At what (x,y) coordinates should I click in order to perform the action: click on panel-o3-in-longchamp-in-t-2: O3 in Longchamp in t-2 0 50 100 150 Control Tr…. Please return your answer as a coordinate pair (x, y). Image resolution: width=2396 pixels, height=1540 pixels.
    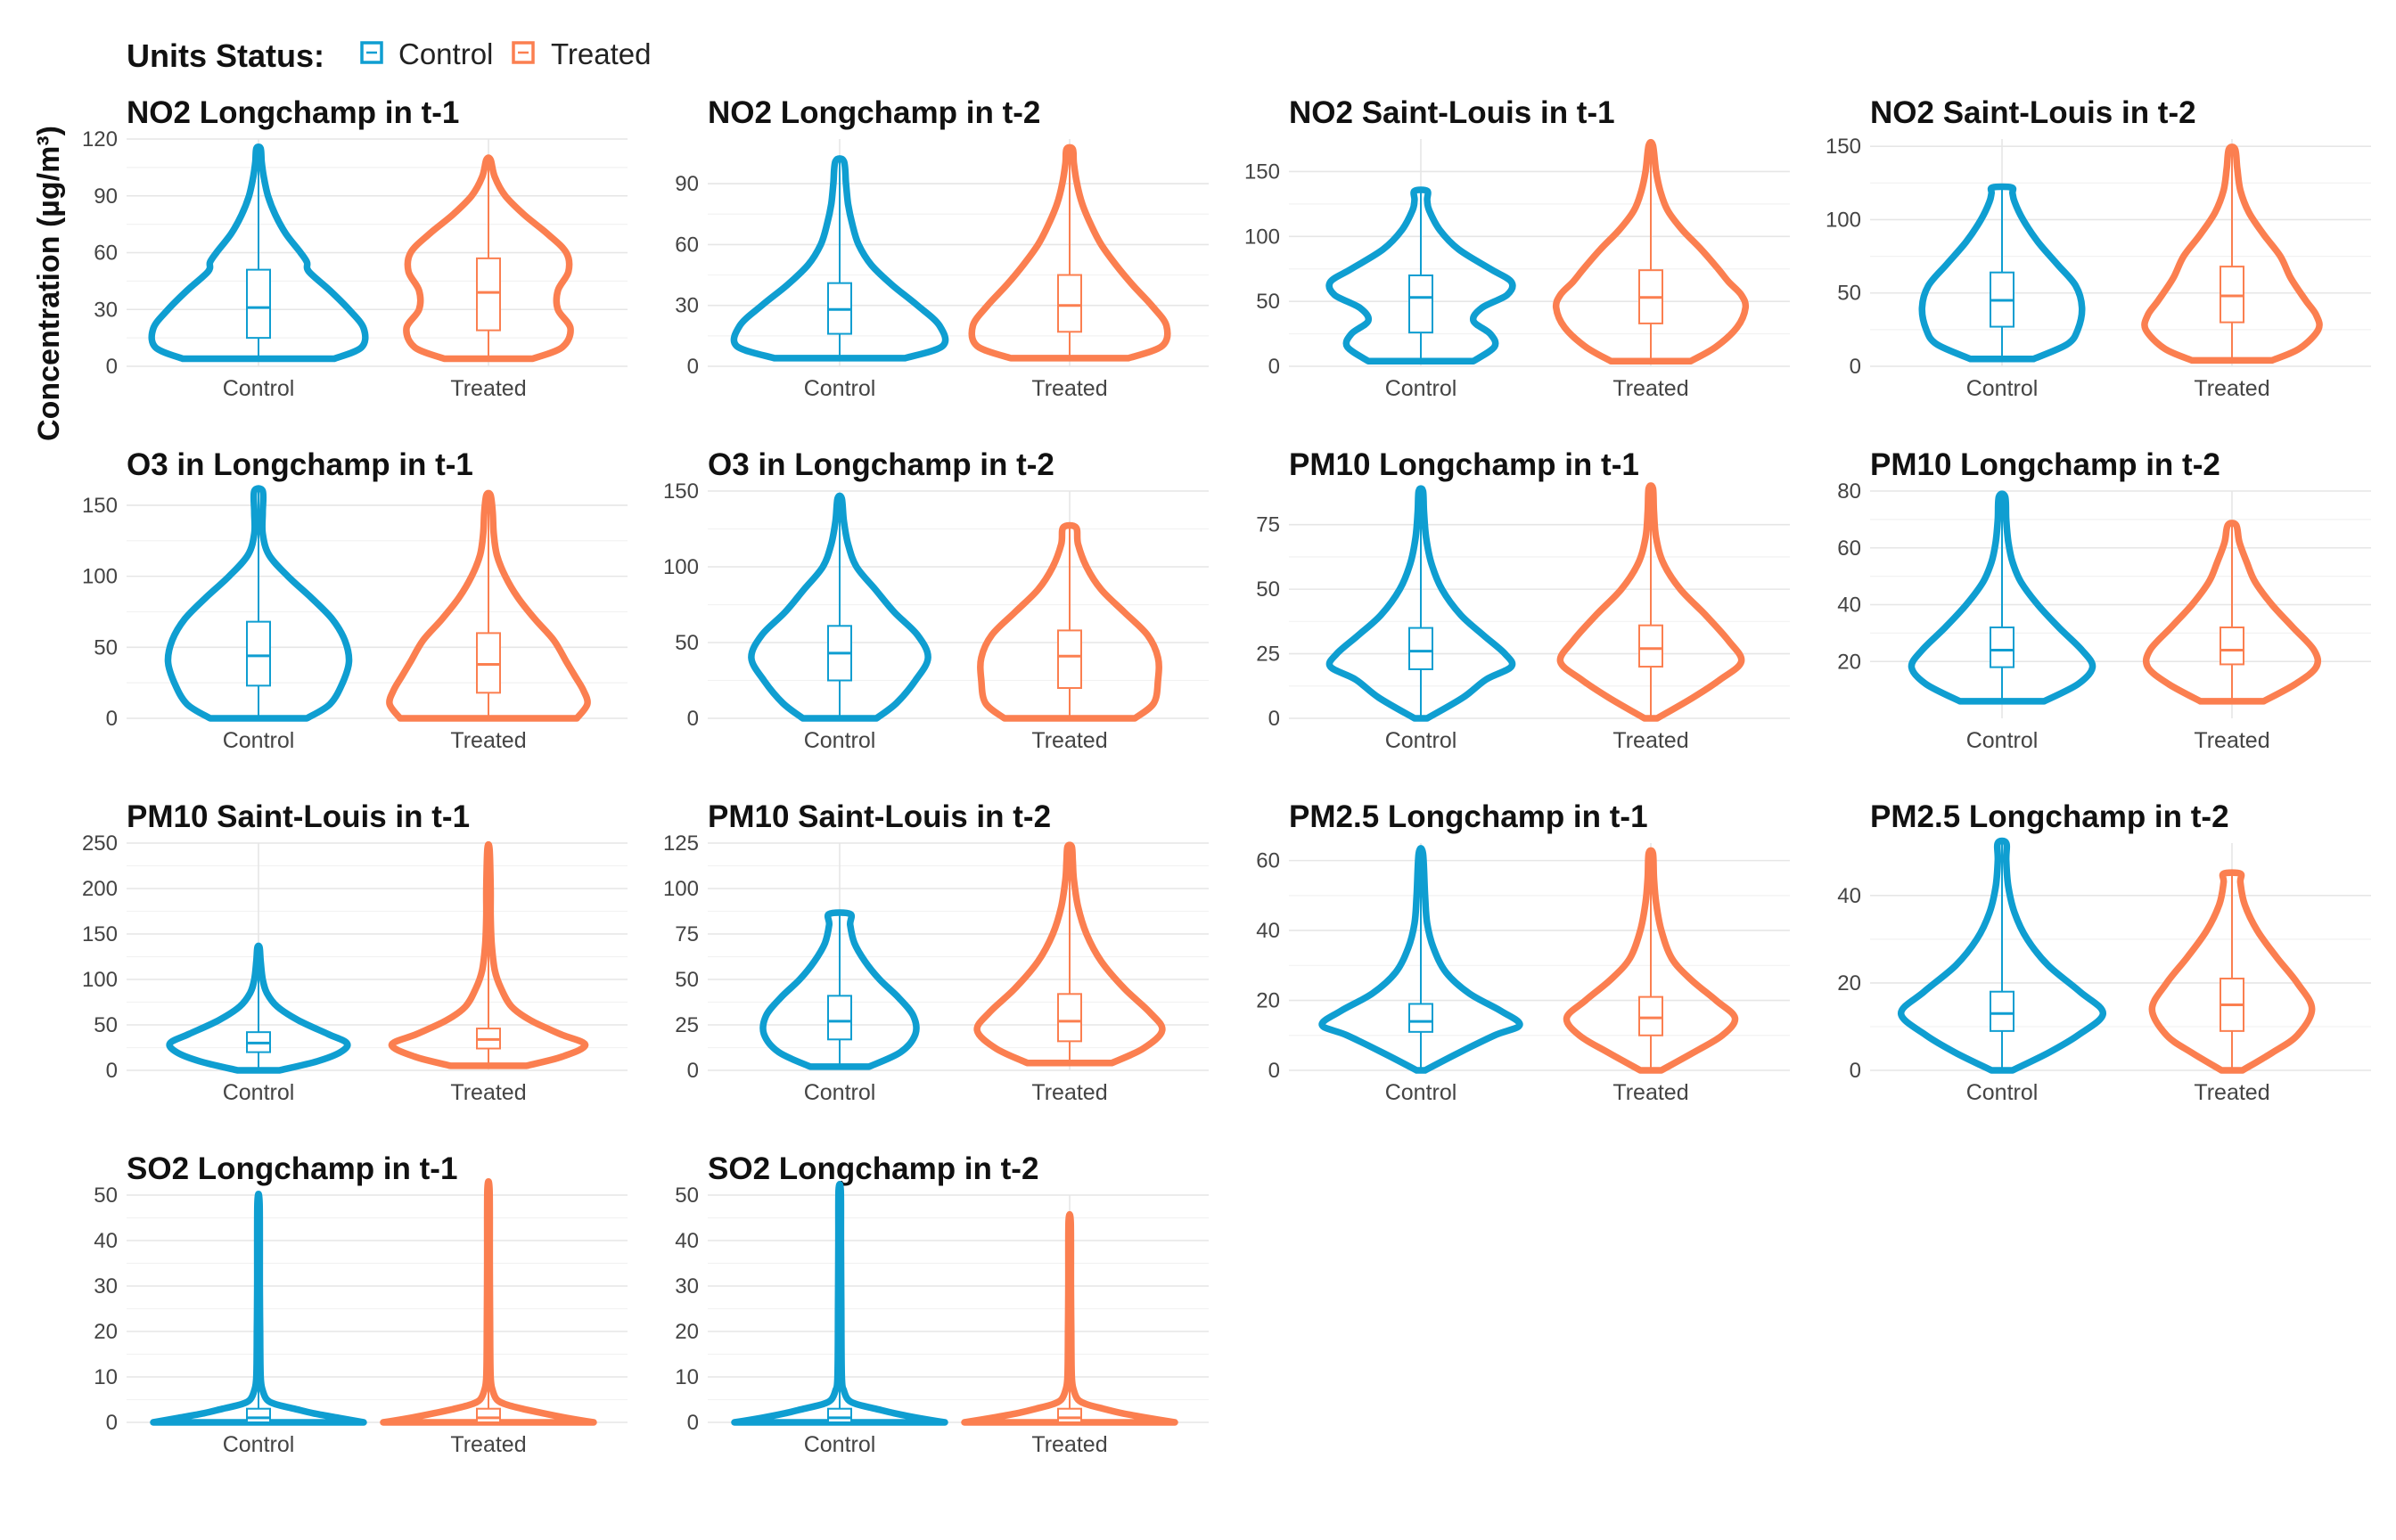
    Looking at the image, I should click on (936, 600).